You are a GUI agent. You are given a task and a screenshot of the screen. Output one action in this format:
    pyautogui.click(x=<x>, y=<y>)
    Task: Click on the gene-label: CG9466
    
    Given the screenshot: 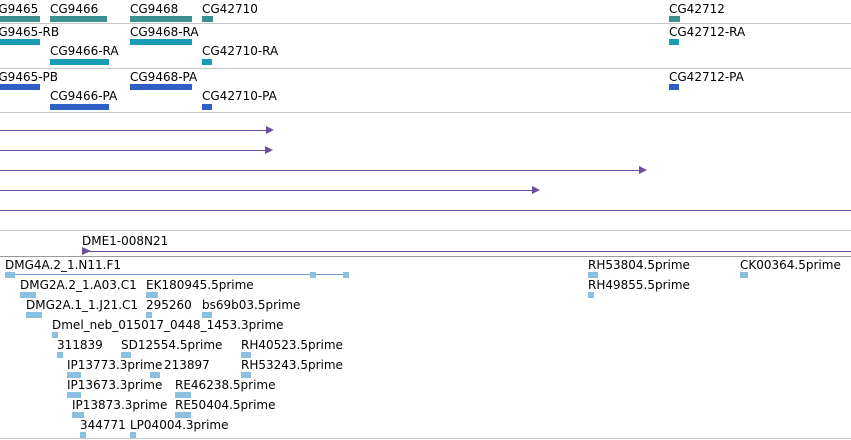 What is the action you would take?
    pyautogui.click(x=74, y=9)
    